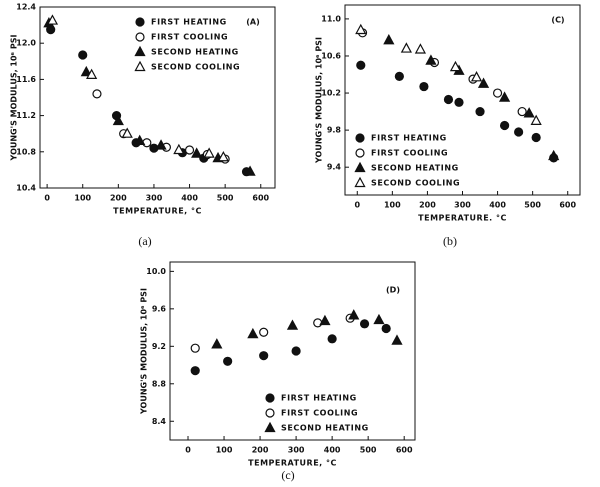 This screenshot has height=487, width=600. What do you see at coordinates (334, 130) in the screenshot?
I see `y-tick-label: 9.8` at bounding box center [334, 130].